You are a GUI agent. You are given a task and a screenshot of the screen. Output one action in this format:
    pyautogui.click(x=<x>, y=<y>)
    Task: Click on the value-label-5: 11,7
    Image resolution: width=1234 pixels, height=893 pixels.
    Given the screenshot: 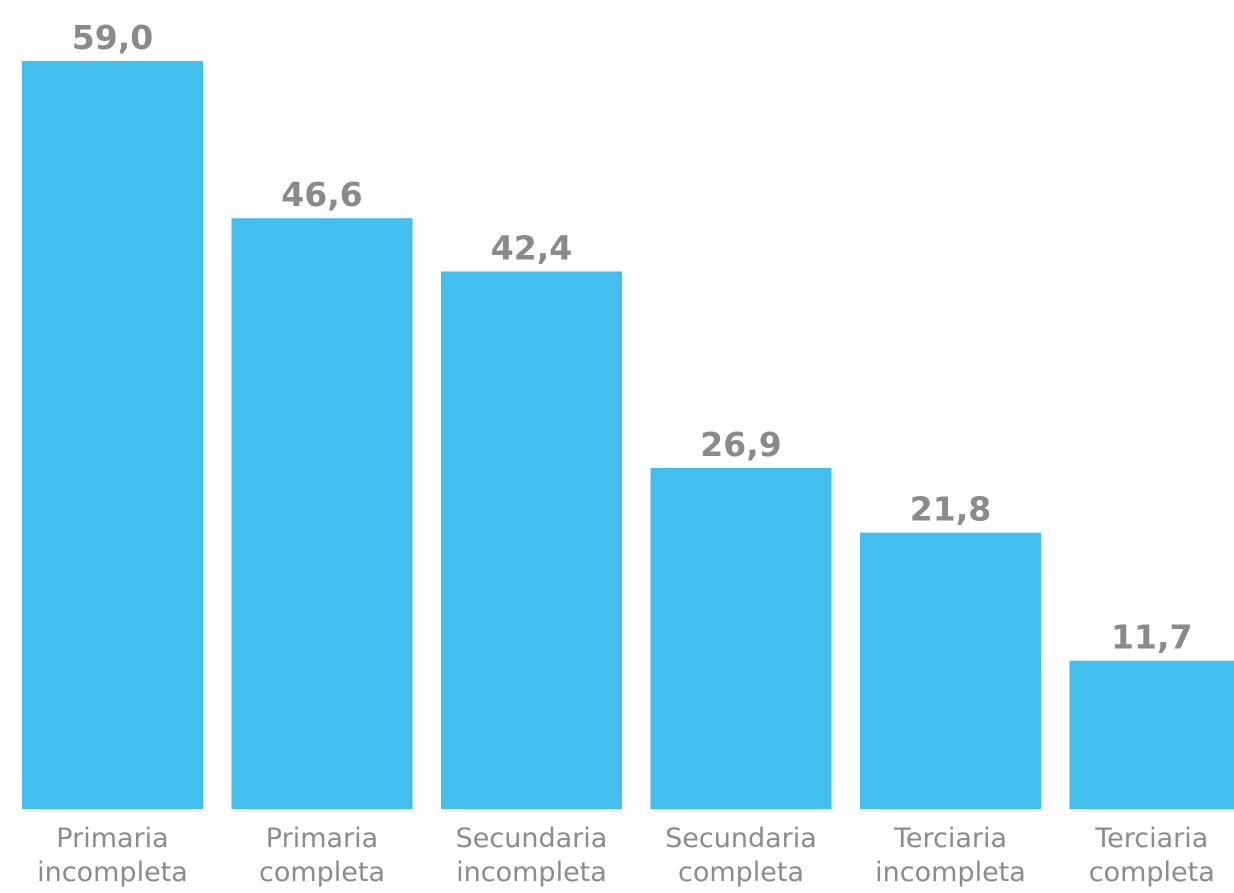 What is the action you would take?
    pyautogui.click(x=1151, y=637)
    